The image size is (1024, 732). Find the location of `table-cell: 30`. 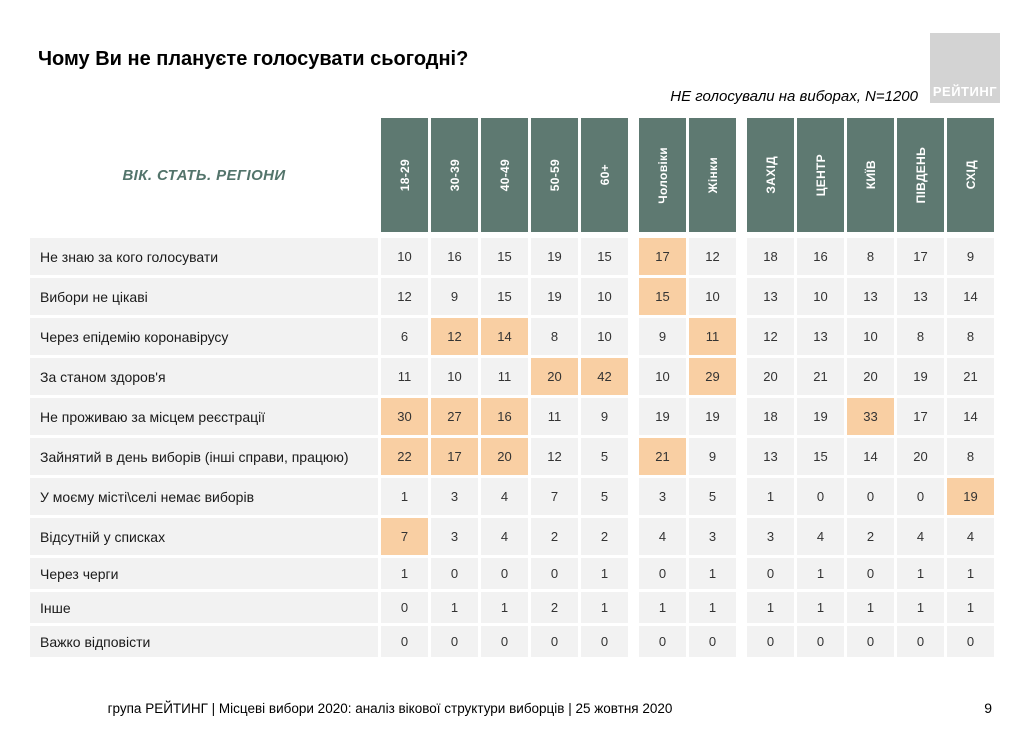

table-cell: 30 is located at coordinates (404, 416).